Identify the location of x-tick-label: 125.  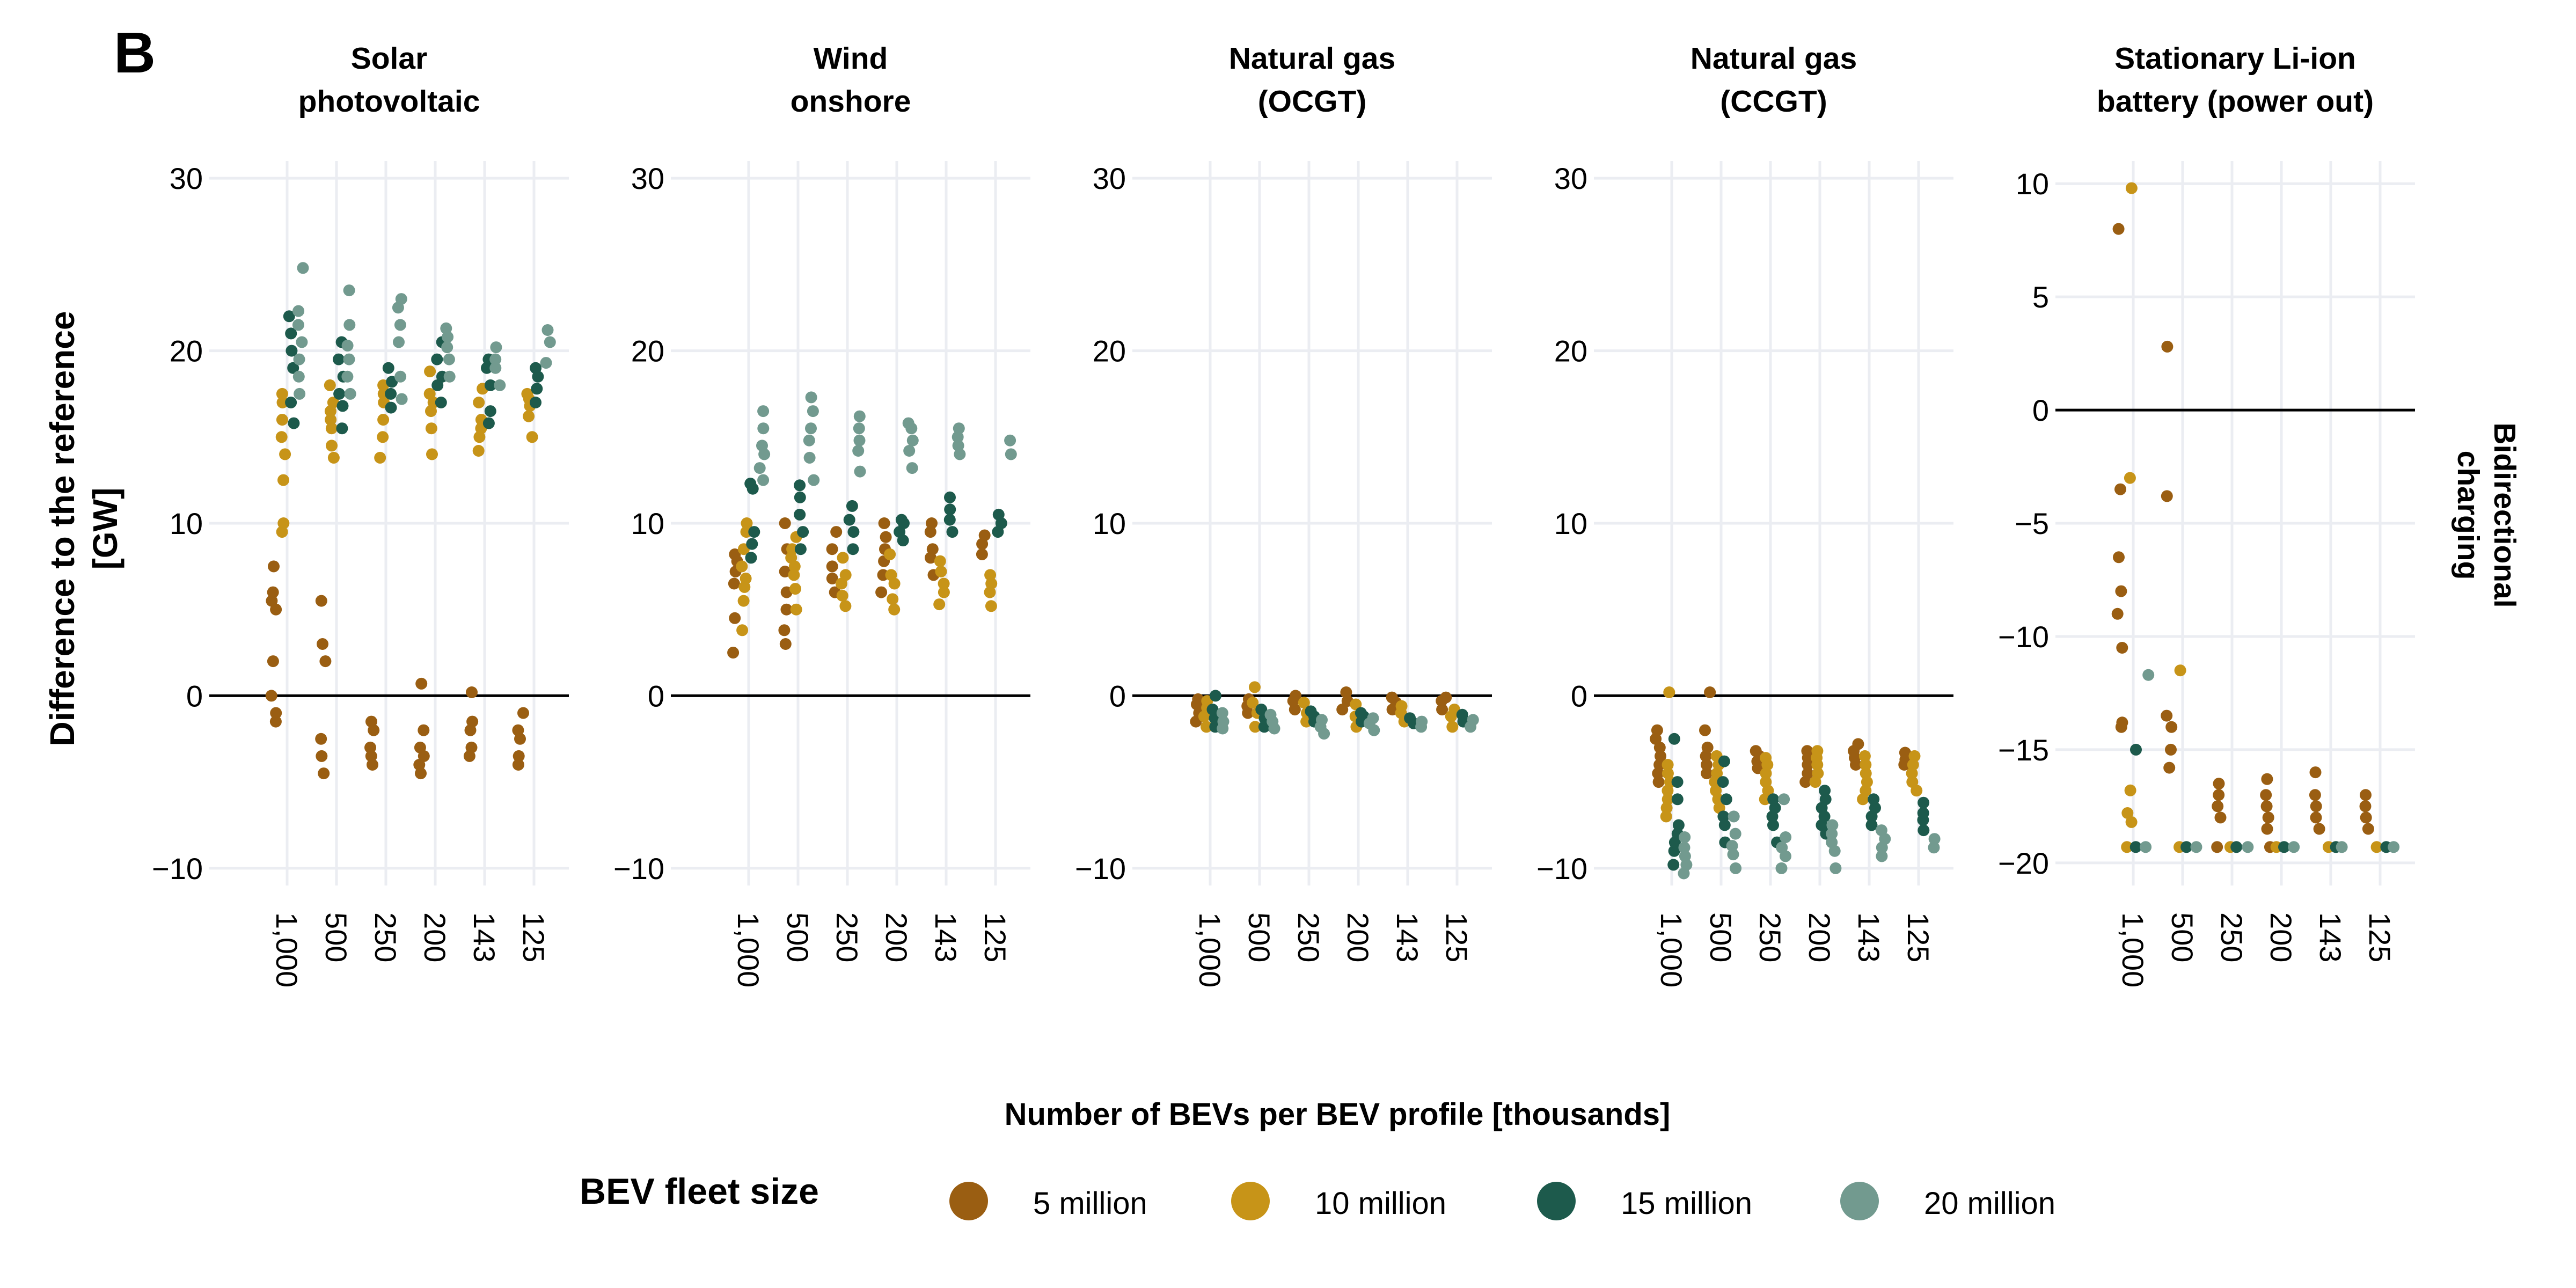
(995, 937).